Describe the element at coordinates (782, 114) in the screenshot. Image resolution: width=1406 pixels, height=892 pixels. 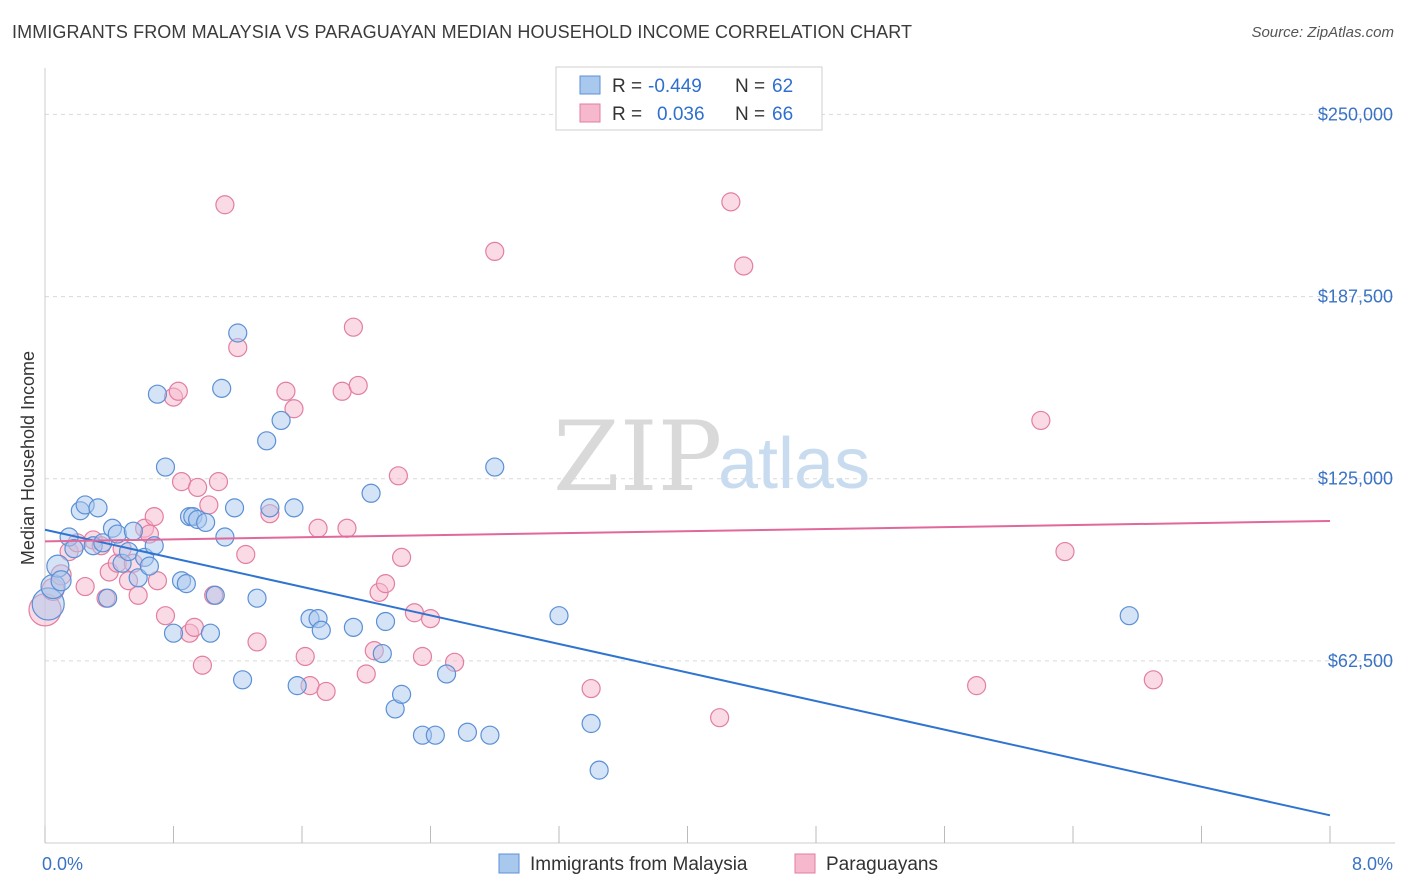
I see `legend-n-value-2: 66` at that location.